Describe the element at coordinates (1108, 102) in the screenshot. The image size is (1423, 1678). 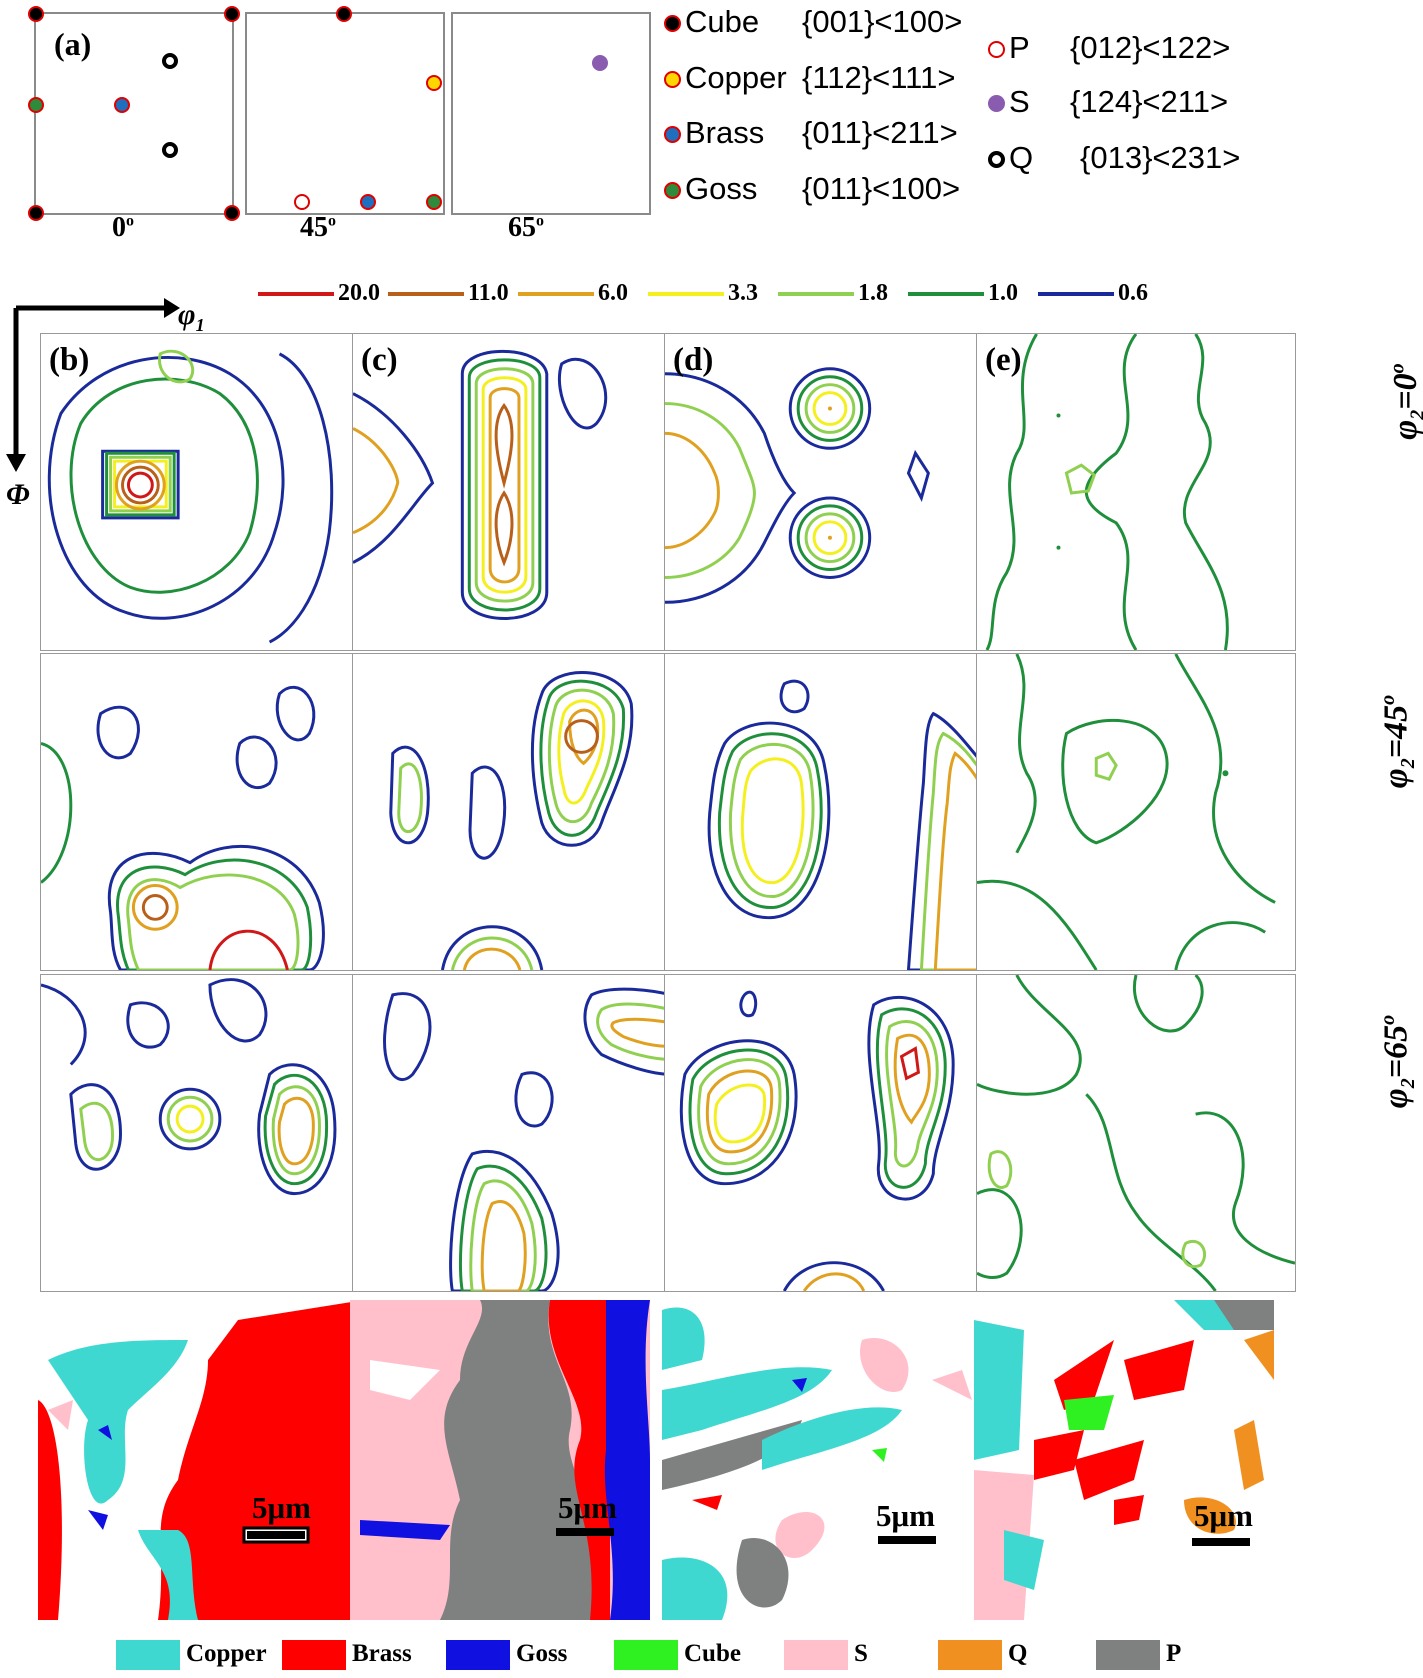
I see `legend-s: S {124}<211>` at that location.